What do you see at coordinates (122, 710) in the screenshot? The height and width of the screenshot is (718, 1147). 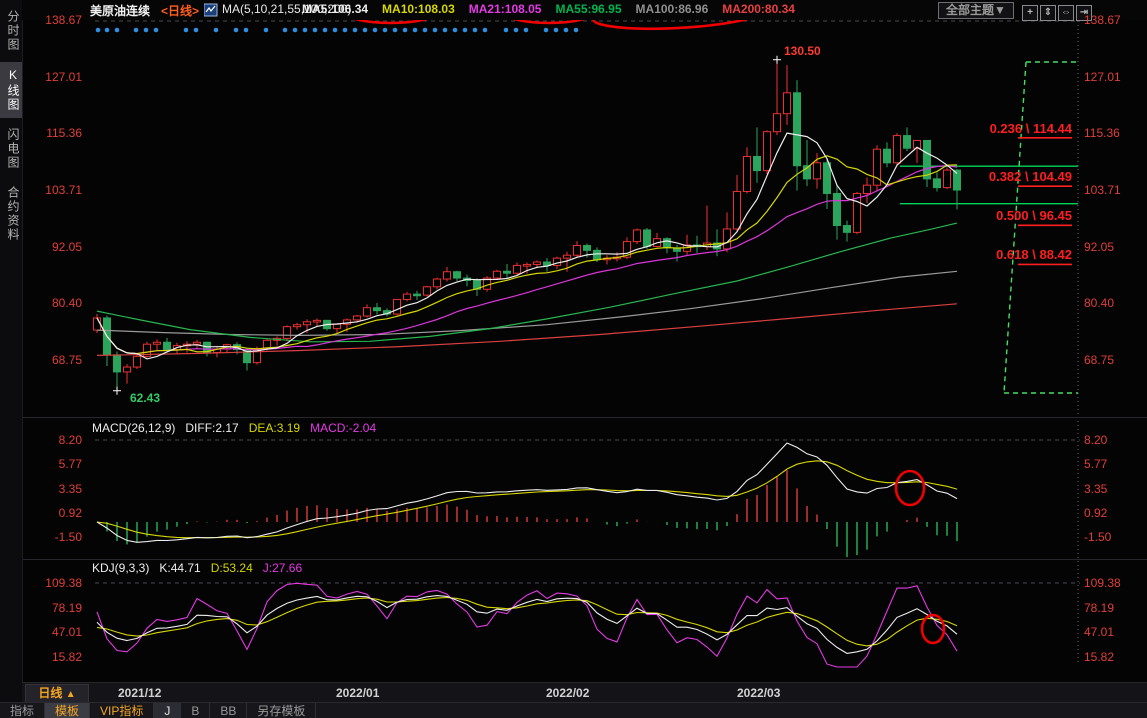 I see `toolbar-tab-VIP指标: VIP指标` at bounding box center [122, 710].